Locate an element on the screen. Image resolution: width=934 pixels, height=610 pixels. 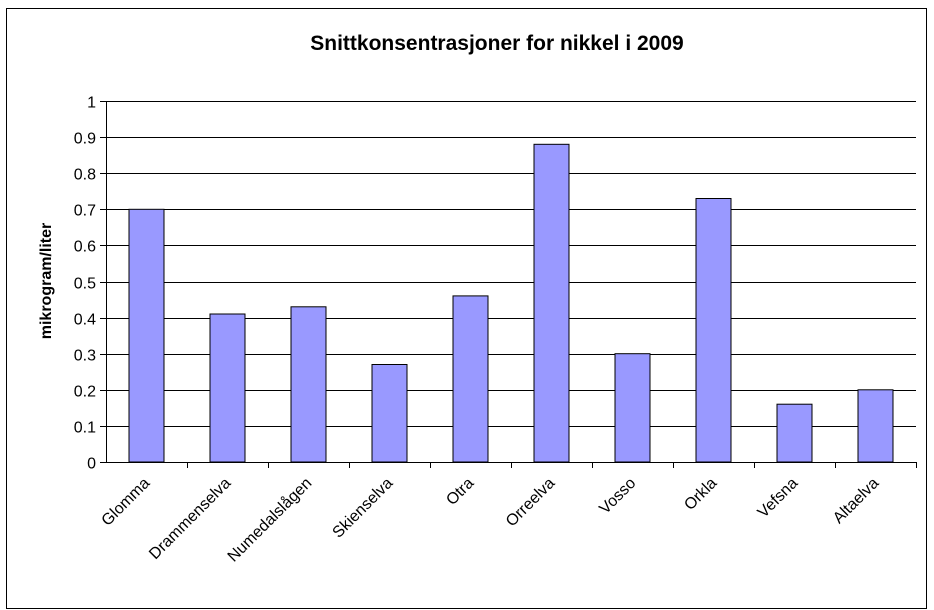
y-tick-label: 0.1 is located at coordinates (85, 428).